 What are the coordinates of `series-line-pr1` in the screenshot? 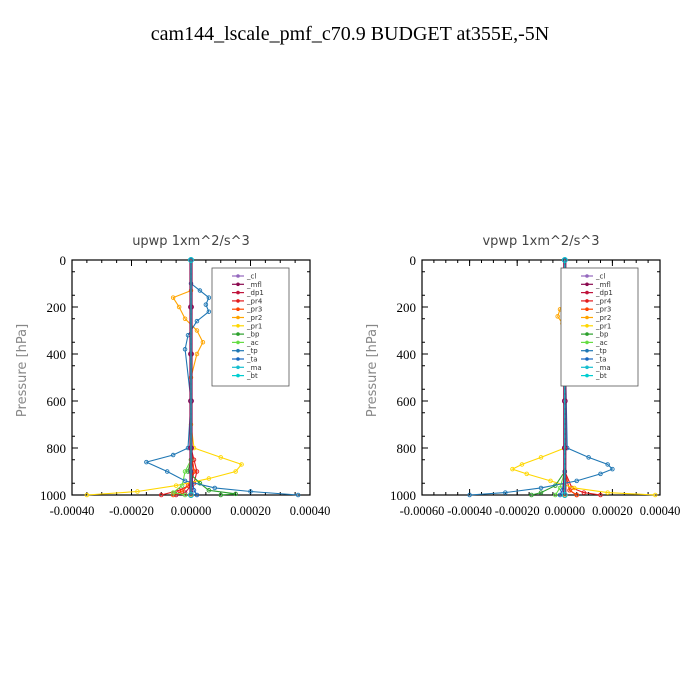 It's located at (583, 378).